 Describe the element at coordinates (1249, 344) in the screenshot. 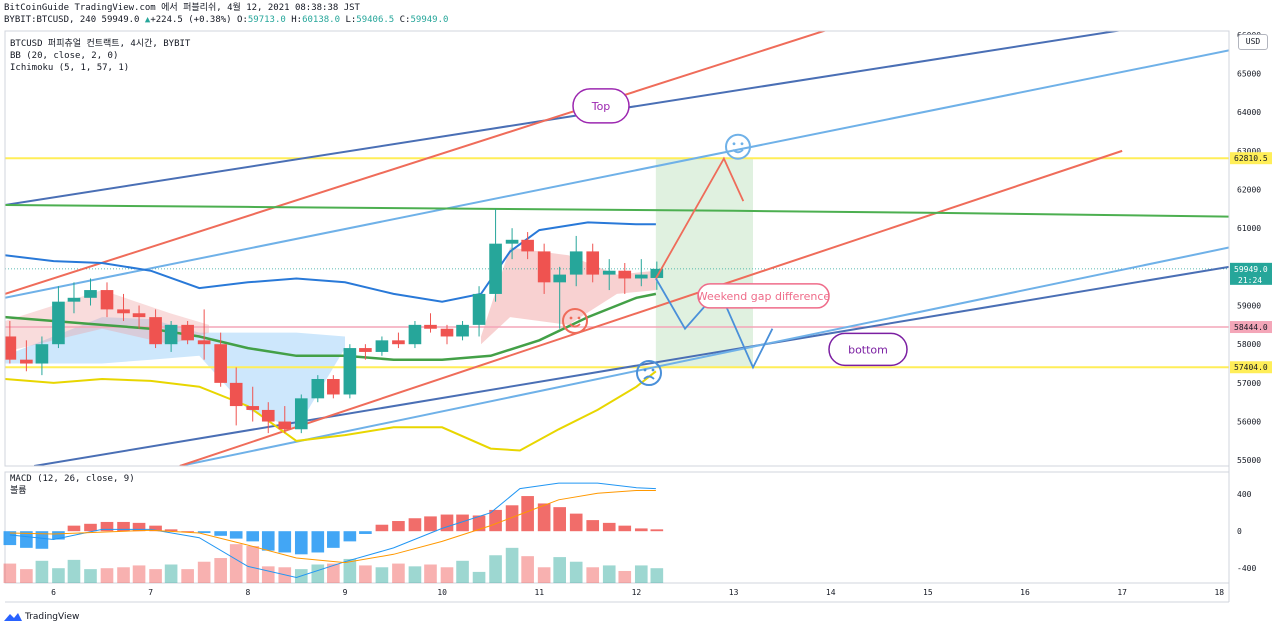

I see `price-tick-label: 58000` at that location.